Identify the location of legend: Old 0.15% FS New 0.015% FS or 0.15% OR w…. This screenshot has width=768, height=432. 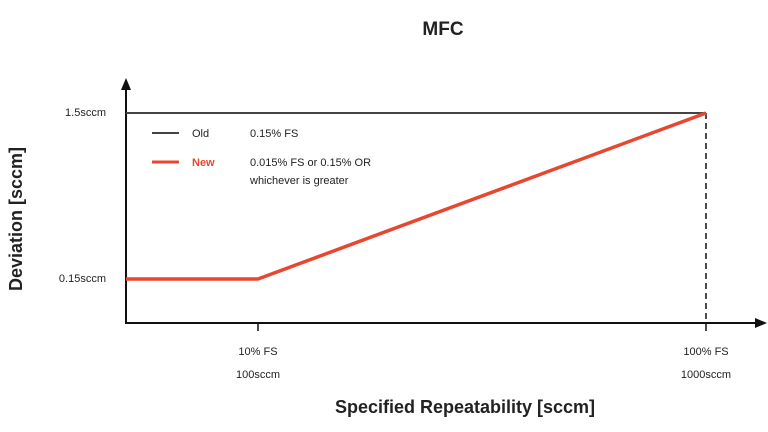
(261, 157).